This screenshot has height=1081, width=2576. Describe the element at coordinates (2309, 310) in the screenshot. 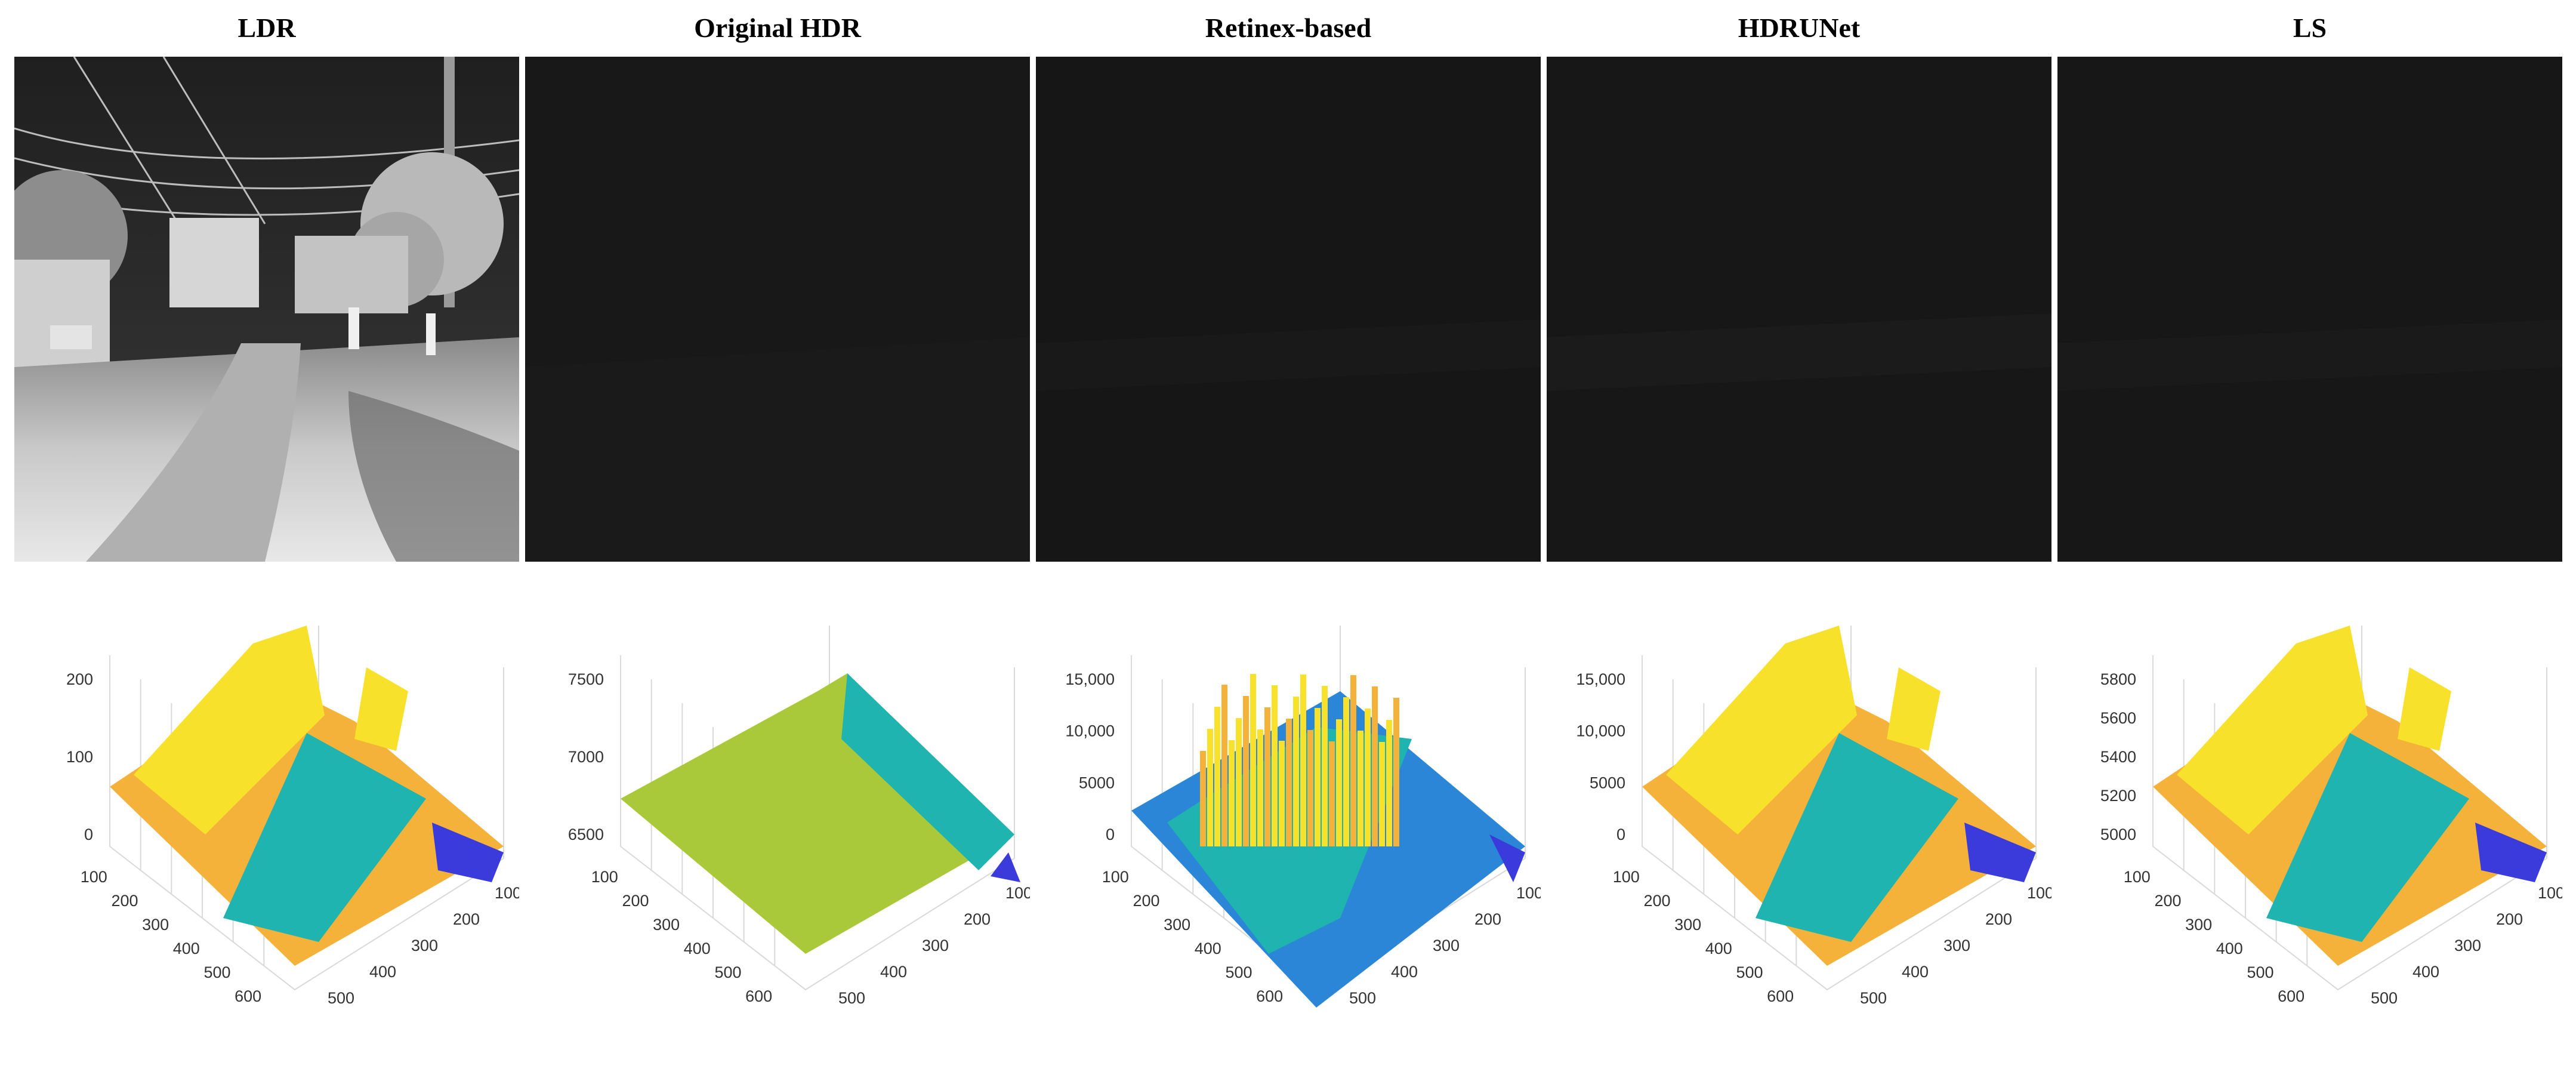

I see `ls-image` at that location.